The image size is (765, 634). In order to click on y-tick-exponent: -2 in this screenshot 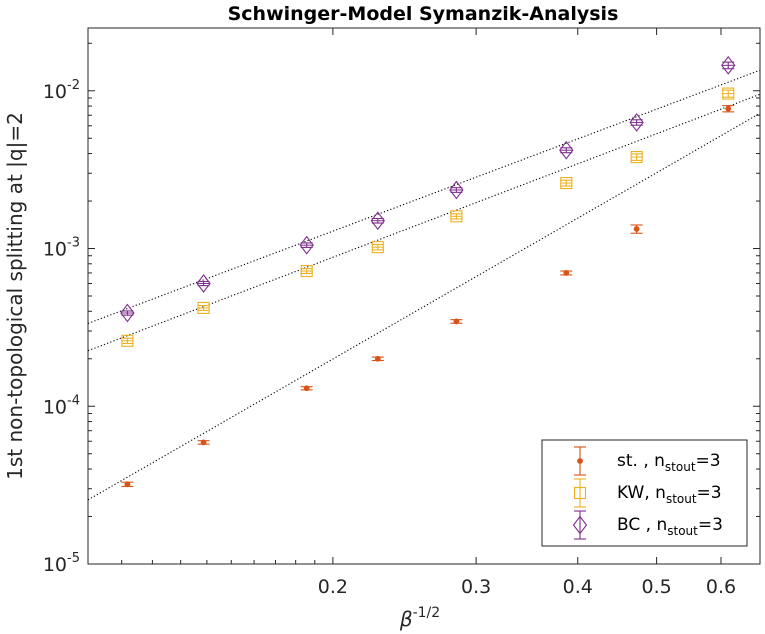, I will do `click(73, 85)`.